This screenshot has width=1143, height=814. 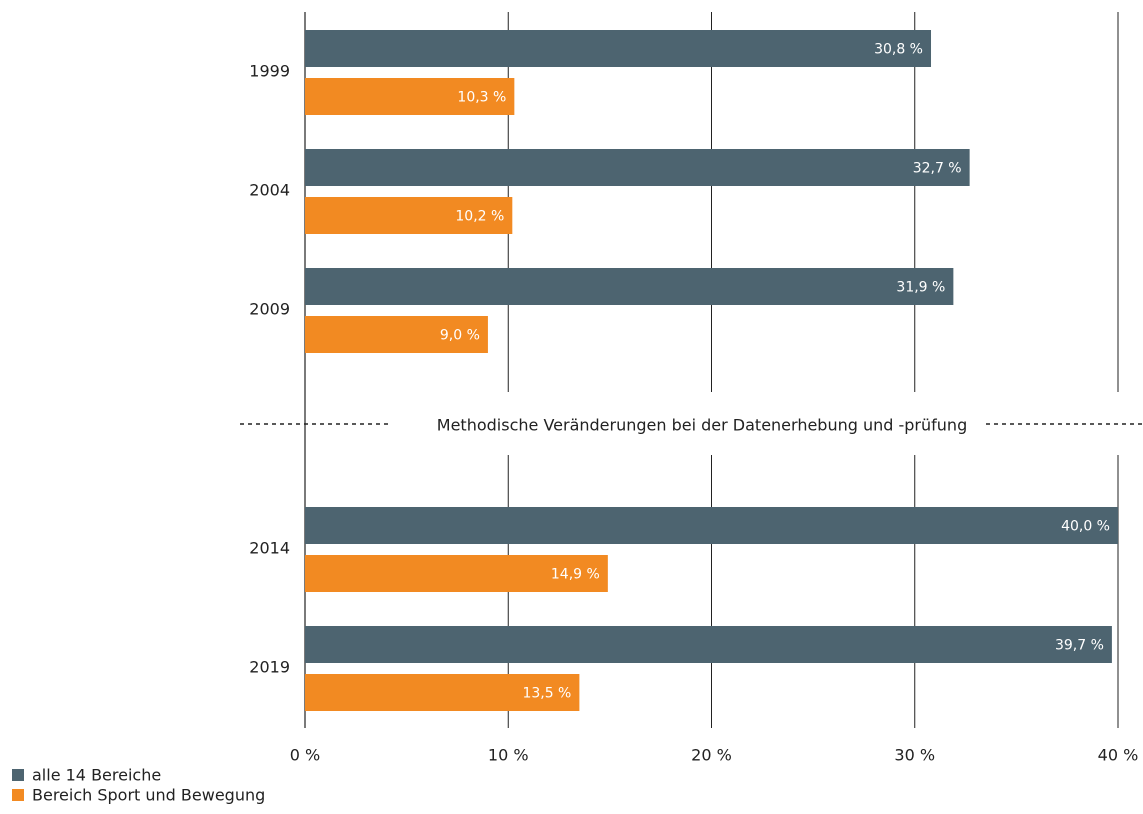 What do you see at coordinates (920, 288) in the screenshot?
I see `value-label: 31,9 %` at bounding box center [920, 288].